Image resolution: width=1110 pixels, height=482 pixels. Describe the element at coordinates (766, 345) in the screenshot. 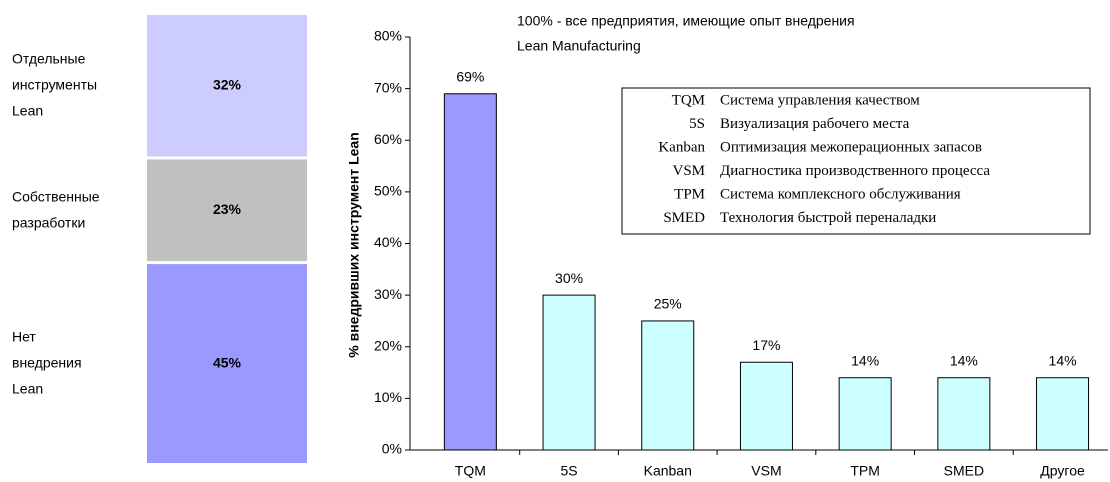

I see `value-label: 17%` at that location.